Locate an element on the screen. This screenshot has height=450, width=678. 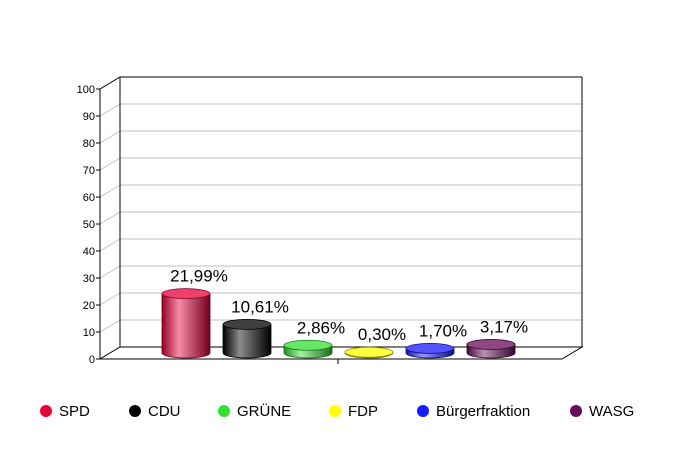
data-label: 10,61% is located at coordinates (260, 306).